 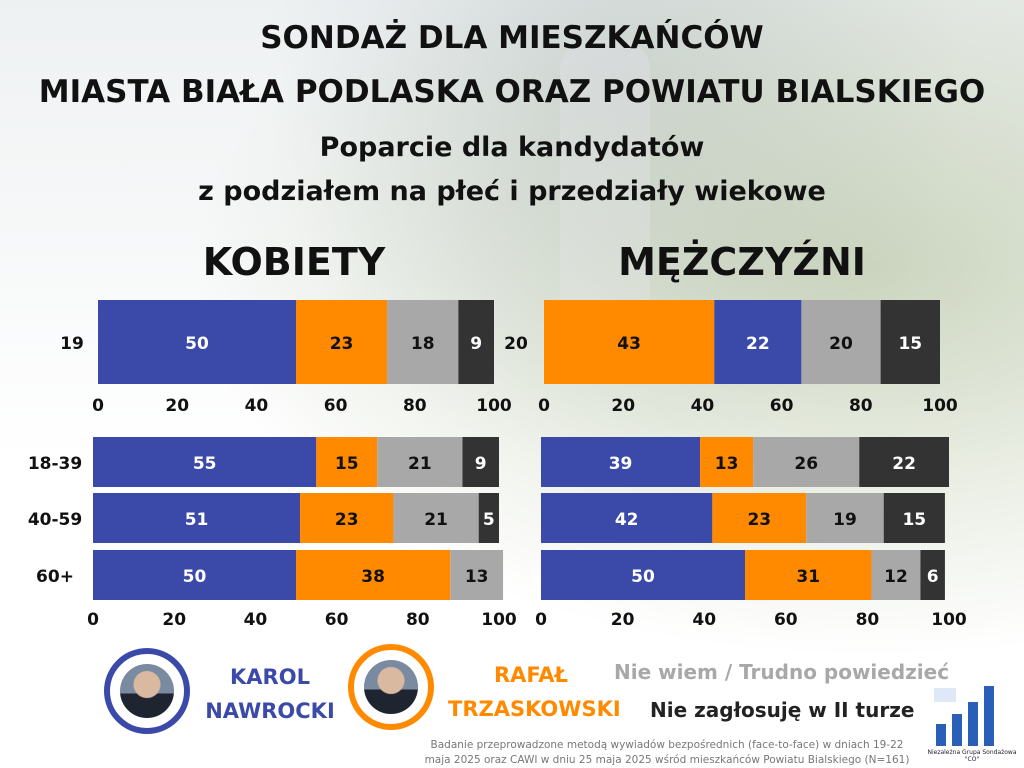 What do you see at coordinates (336, 406) in the screenshot?
I see `x-tick-women-3: 60` at bounding box center [336, 406].